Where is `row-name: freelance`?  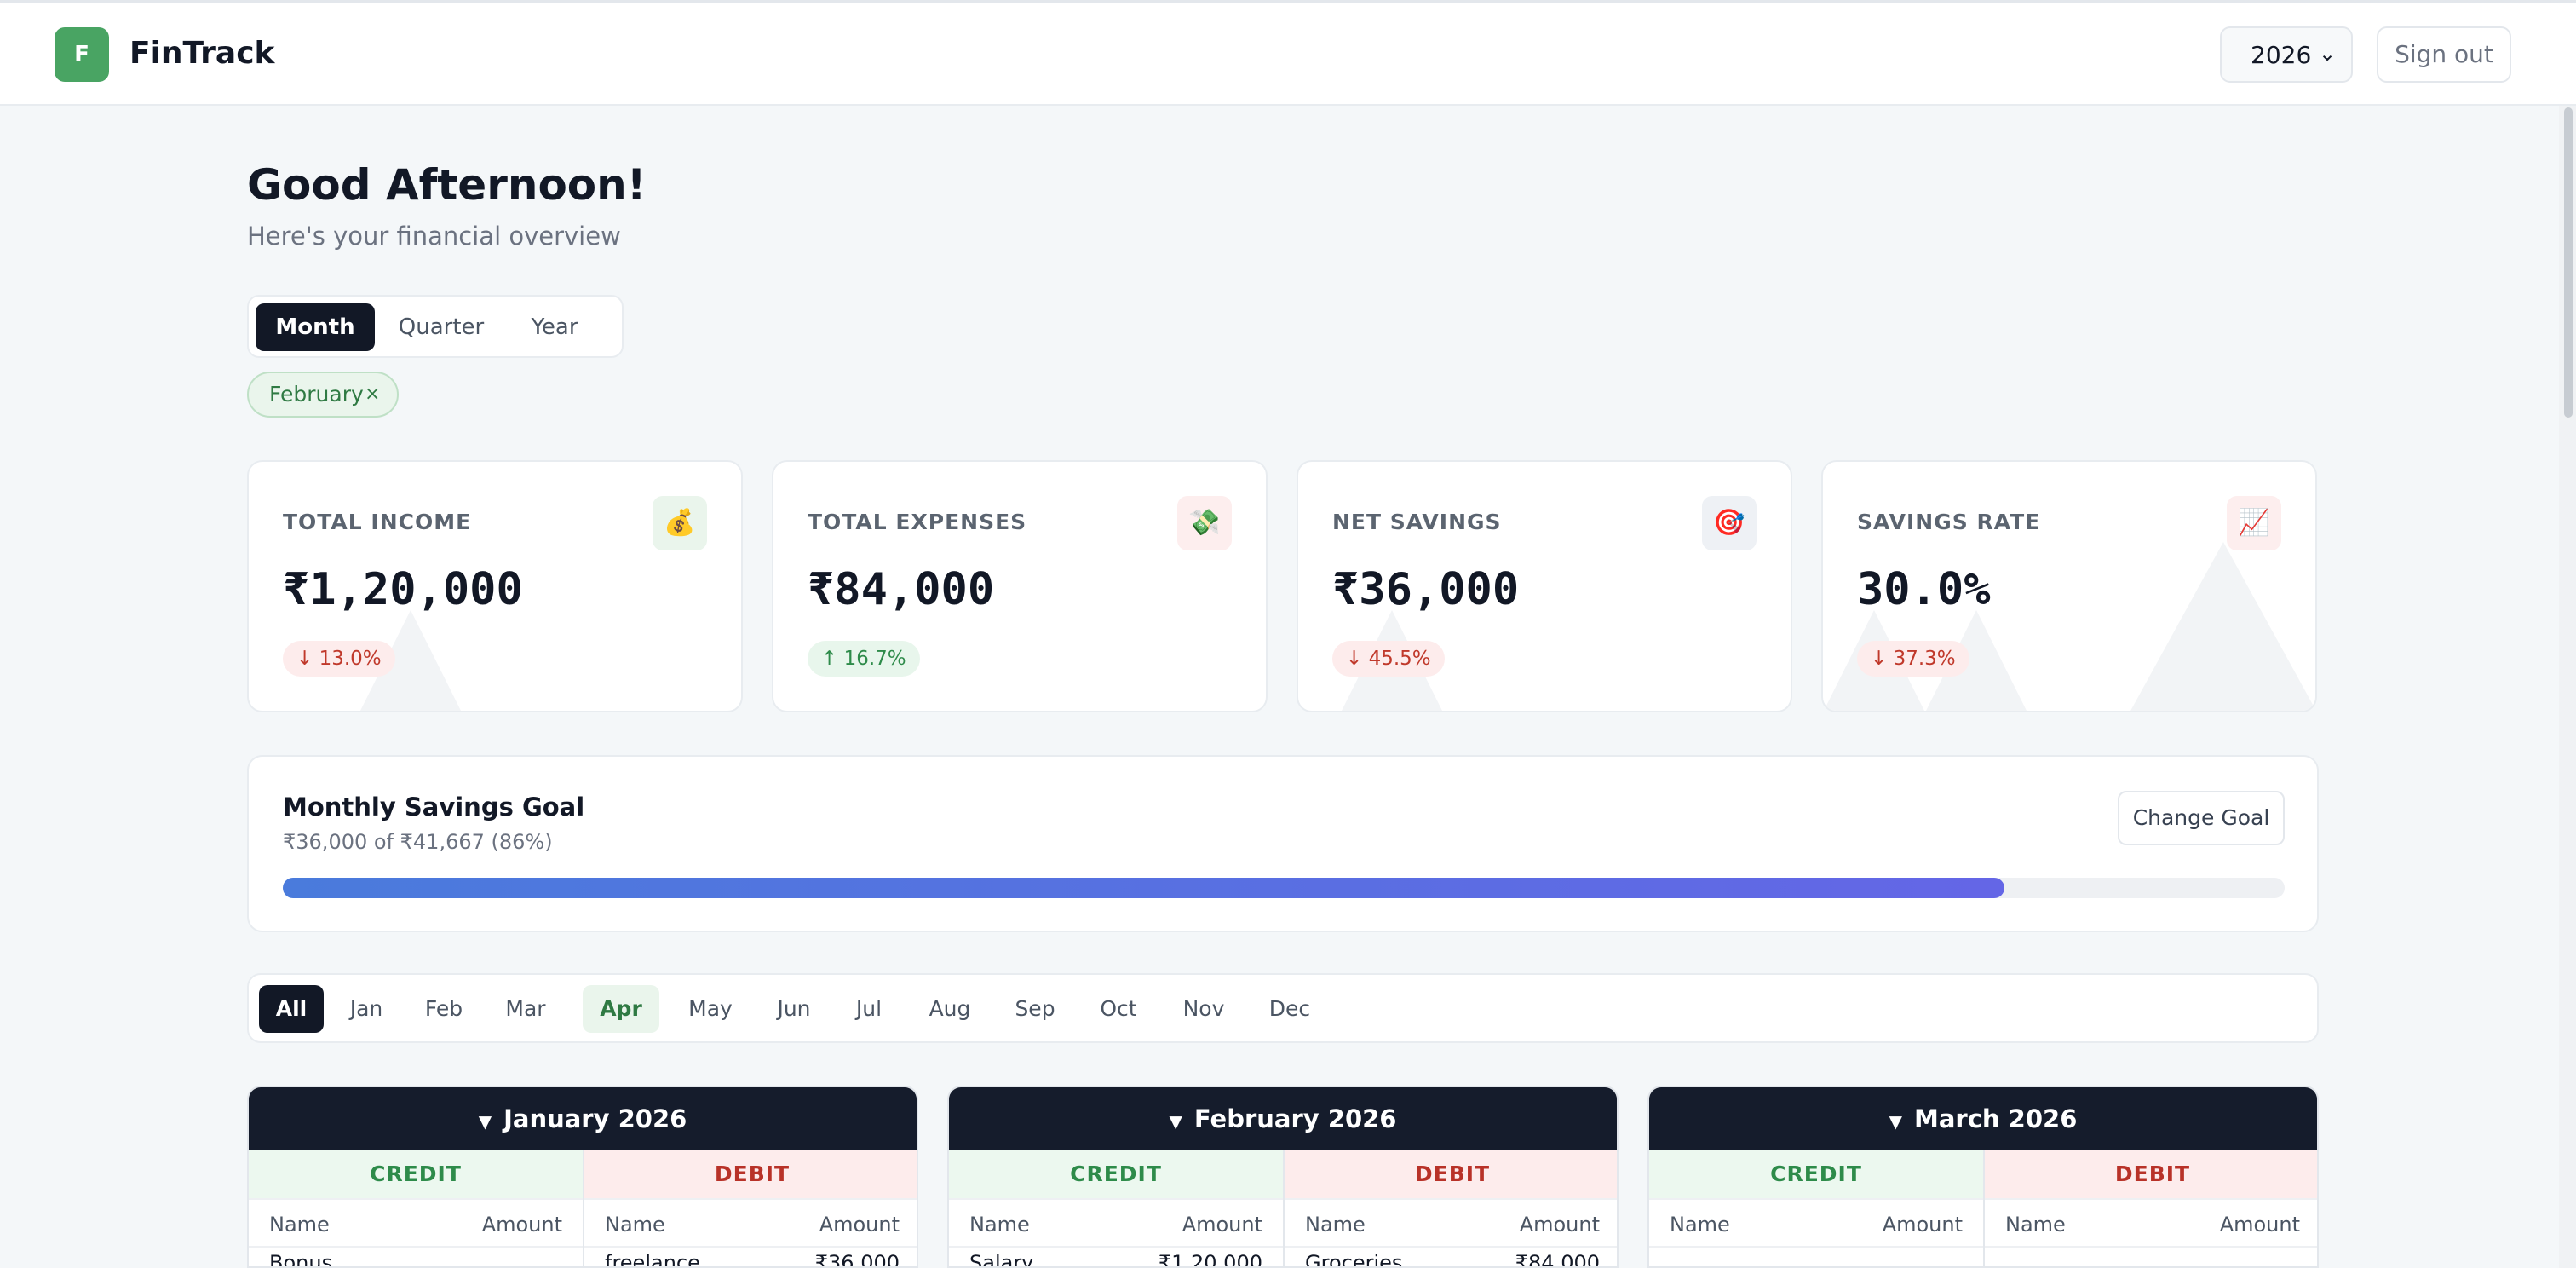 row-name: freelance is located at coordinates (652, 1260).